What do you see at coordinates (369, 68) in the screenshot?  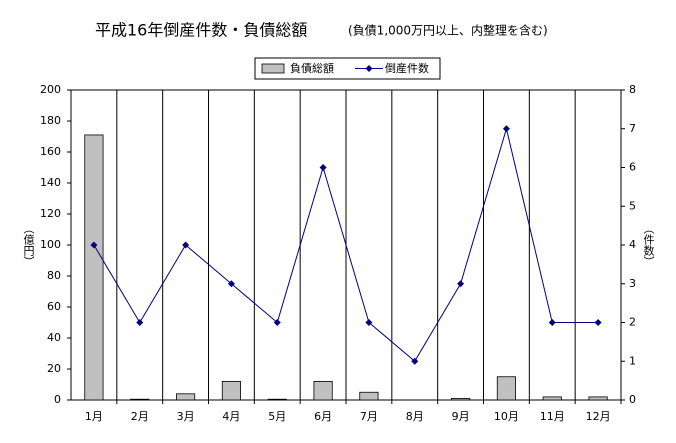 I see `legend-marker` at bounding box center [369, 68].